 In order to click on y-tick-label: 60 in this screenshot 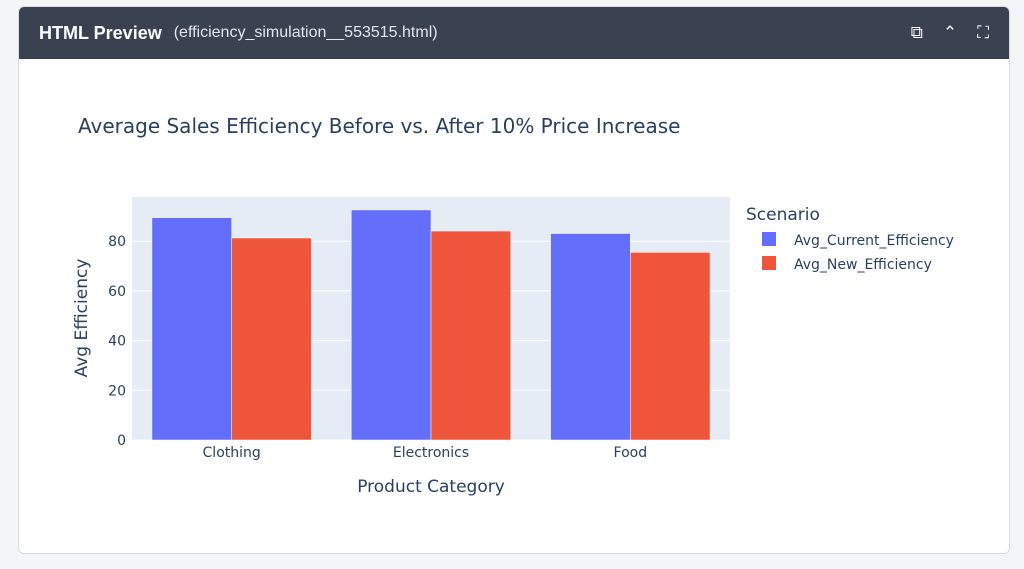, I will do `click(117, 292)`.